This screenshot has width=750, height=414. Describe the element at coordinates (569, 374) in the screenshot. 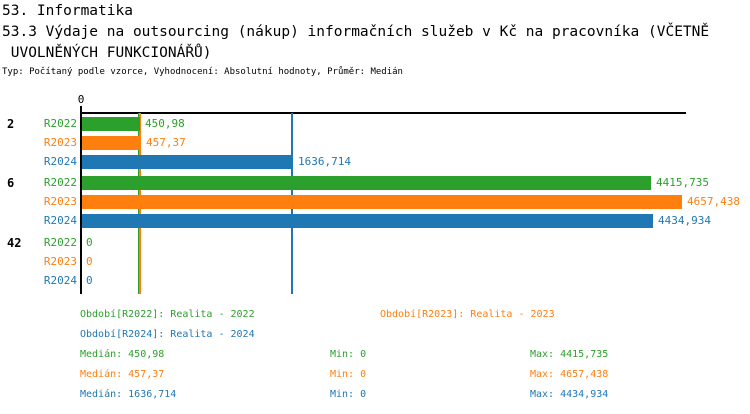

I see `stat-max-r2023: Max: 4657,438` at that location.